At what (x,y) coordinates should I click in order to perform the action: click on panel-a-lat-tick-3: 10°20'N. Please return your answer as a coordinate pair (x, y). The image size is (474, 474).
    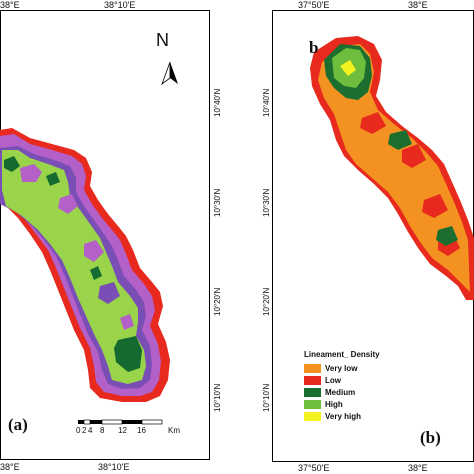
    Looking at the image, I should click on (217, 301).